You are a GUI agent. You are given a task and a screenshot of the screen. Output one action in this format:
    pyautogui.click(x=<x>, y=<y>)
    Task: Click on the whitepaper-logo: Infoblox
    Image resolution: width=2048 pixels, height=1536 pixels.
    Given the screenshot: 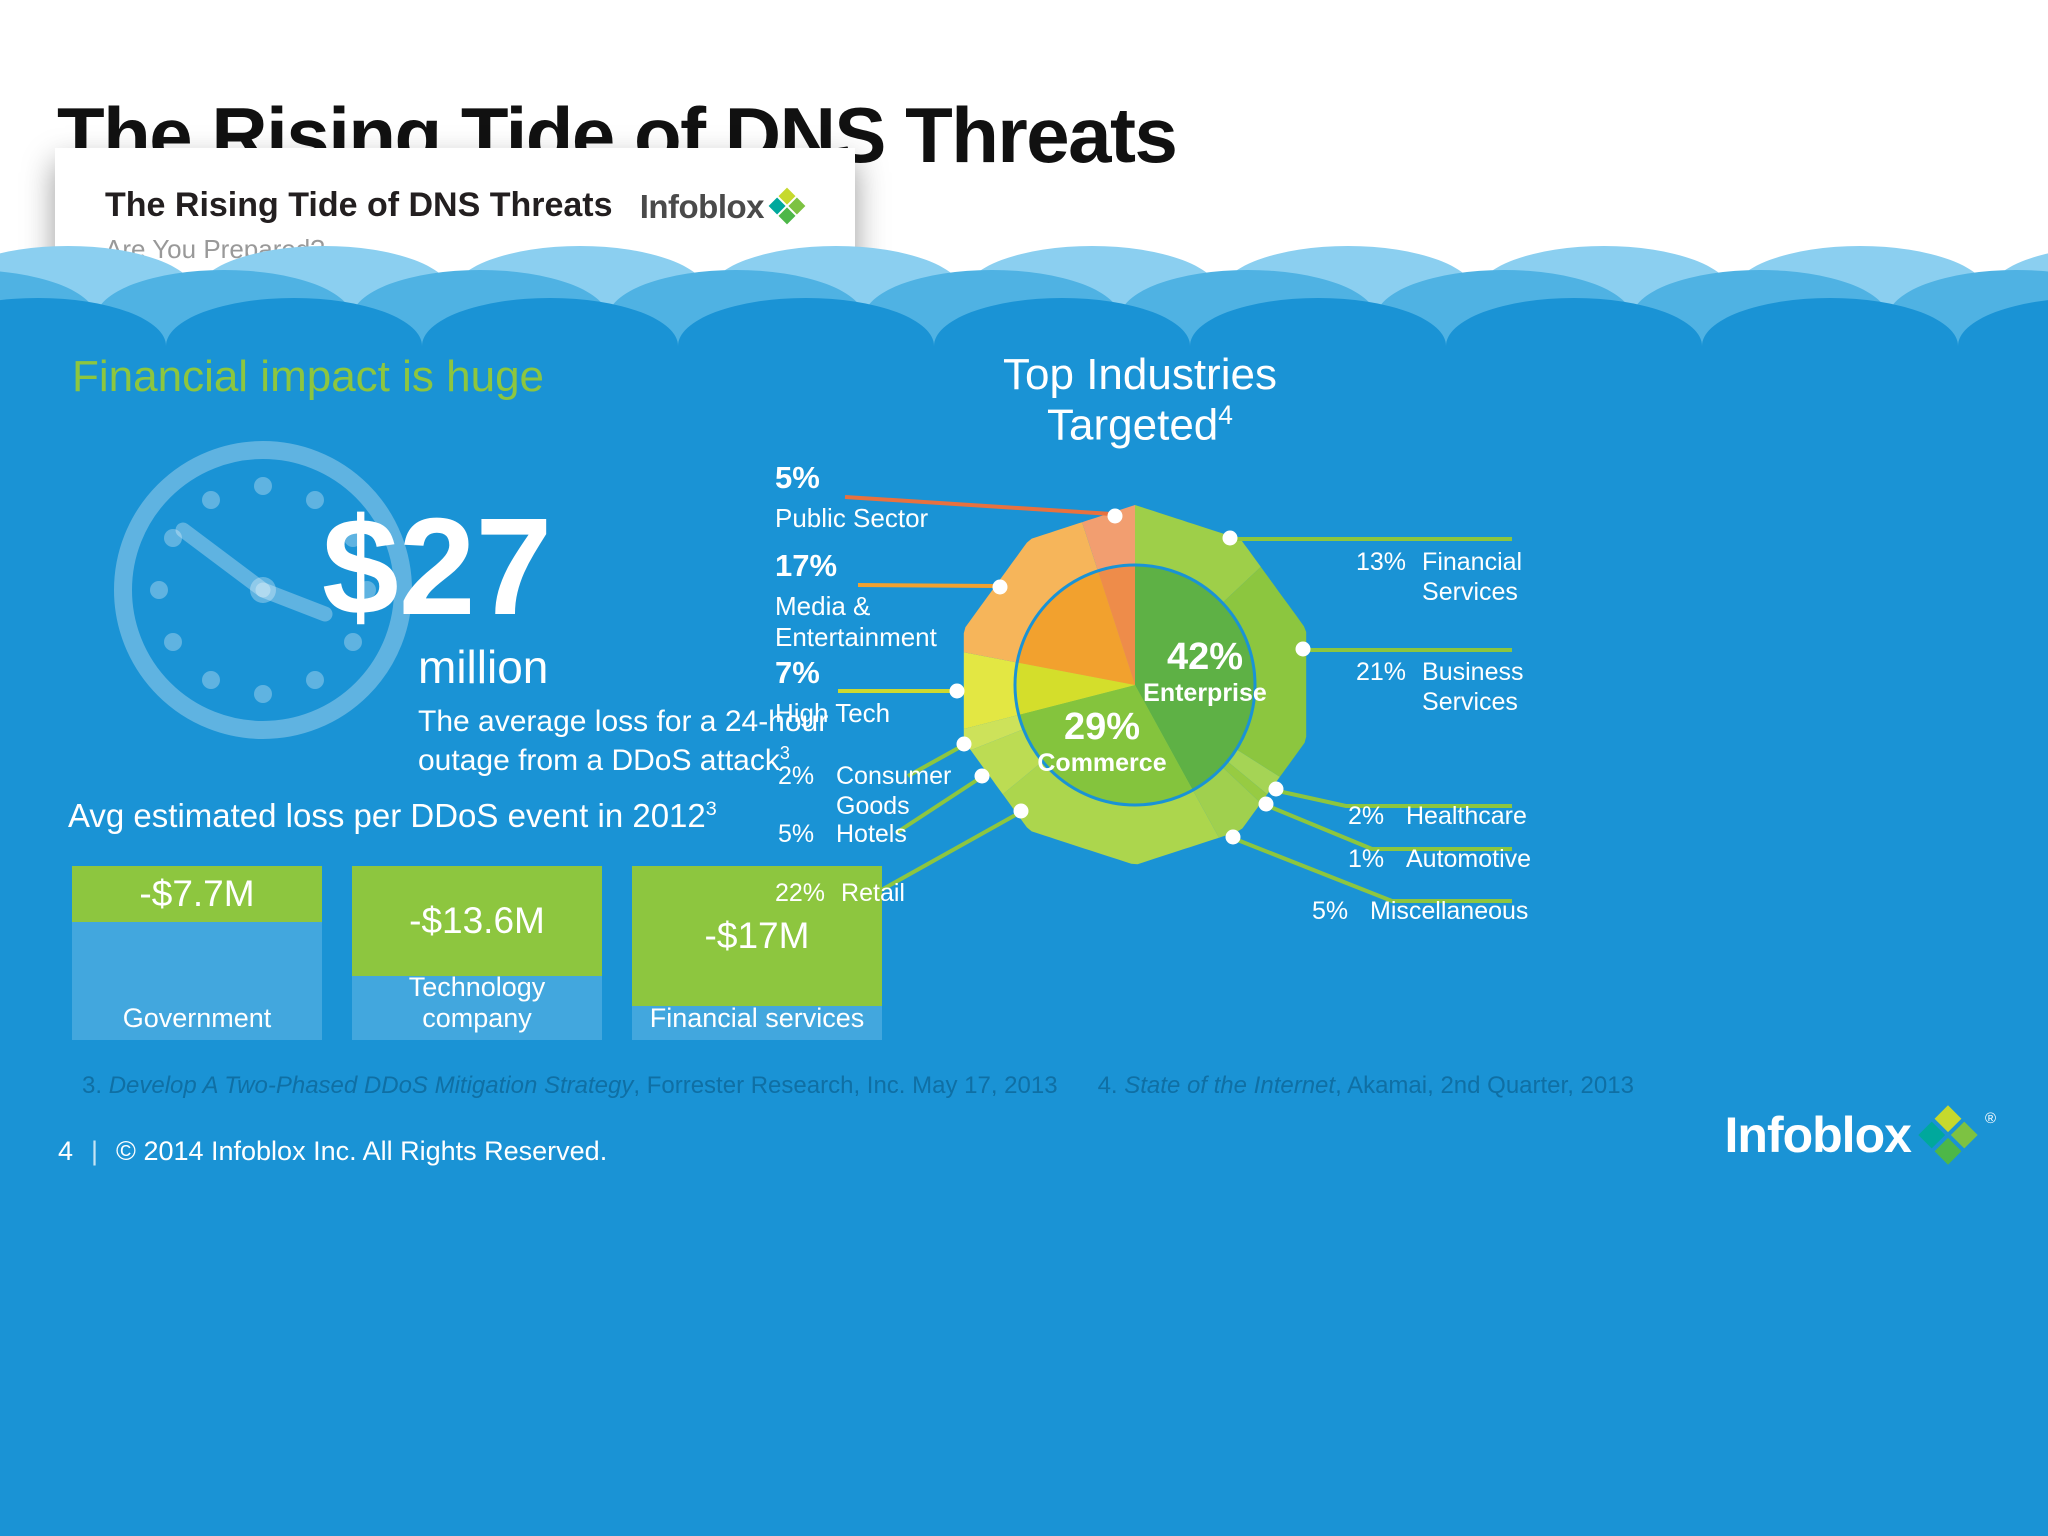 What is the action you would take?
    pyautogui.click(x=722, y=206)
    